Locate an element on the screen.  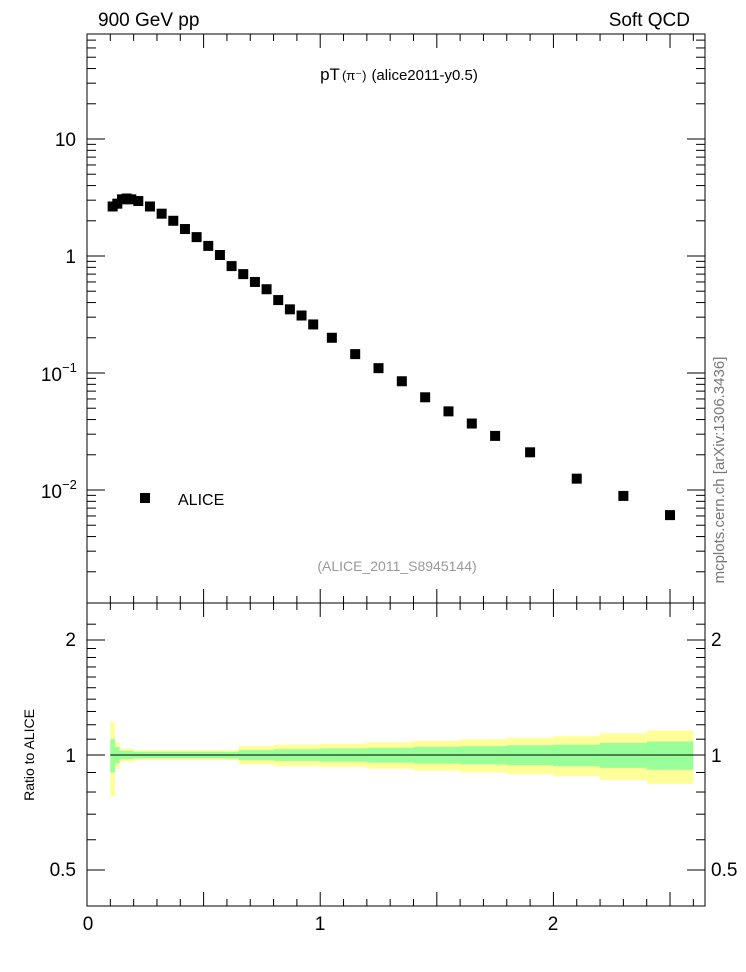
legend-label: ALICE is located at coordinates (201, 500).